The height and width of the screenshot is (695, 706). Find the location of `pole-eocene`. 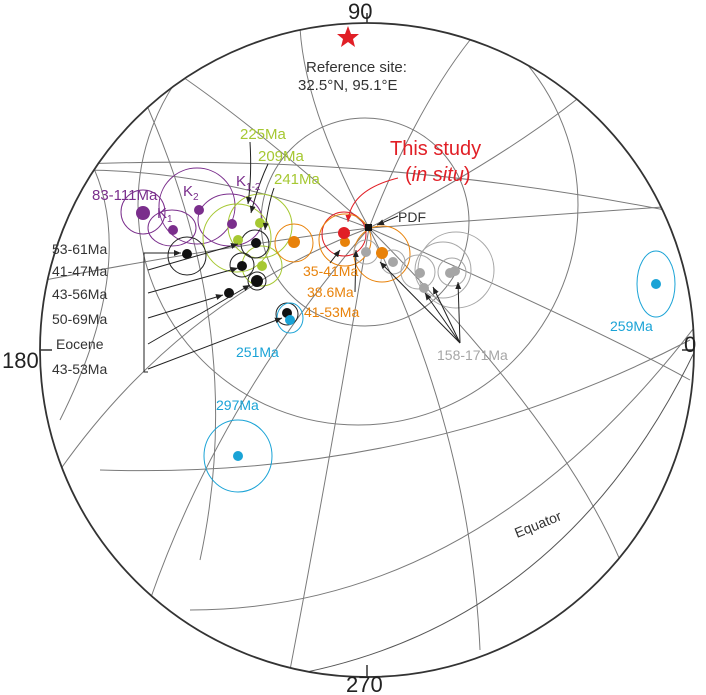

pole-eocene is located at coordinates (257, 281).